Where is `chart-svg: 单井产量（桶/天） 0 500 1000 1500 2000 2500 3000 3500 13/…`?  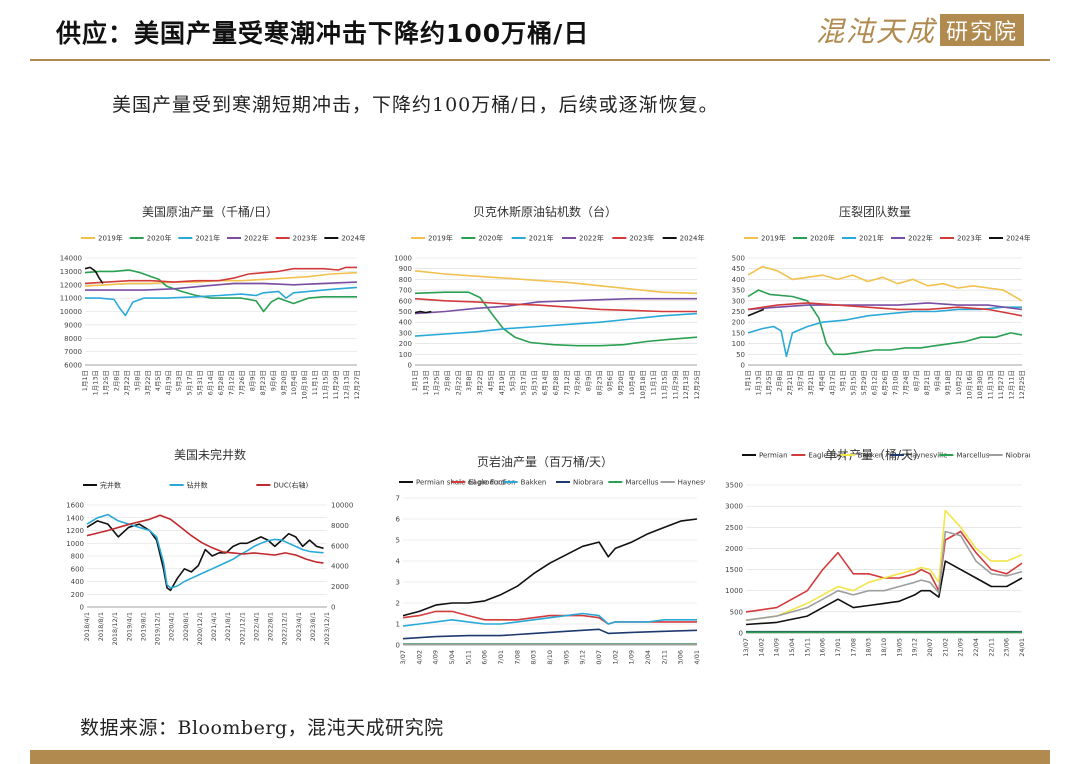
chart-svg: 单井产量（桶/天） 0 500 1000 1500 2000 2500 3000 3500 13/… is located at coordinates (877, 552).